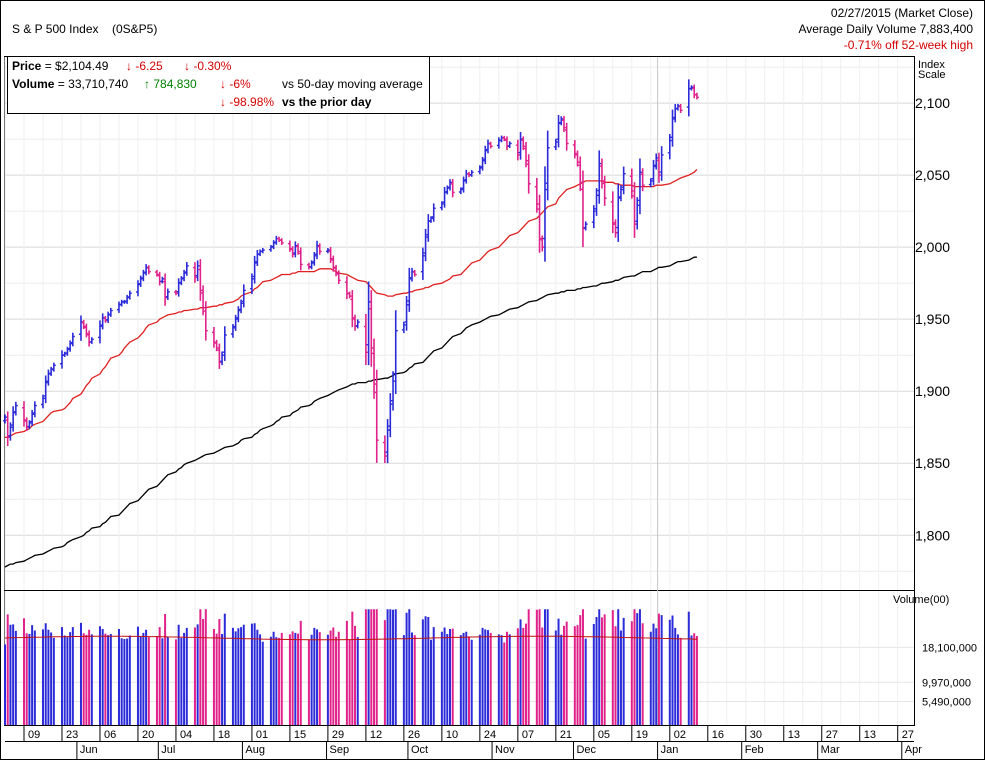  Describe the element at coordinates (175, 84) in the screenshot. I see `volume-change: 784,830` at that location.